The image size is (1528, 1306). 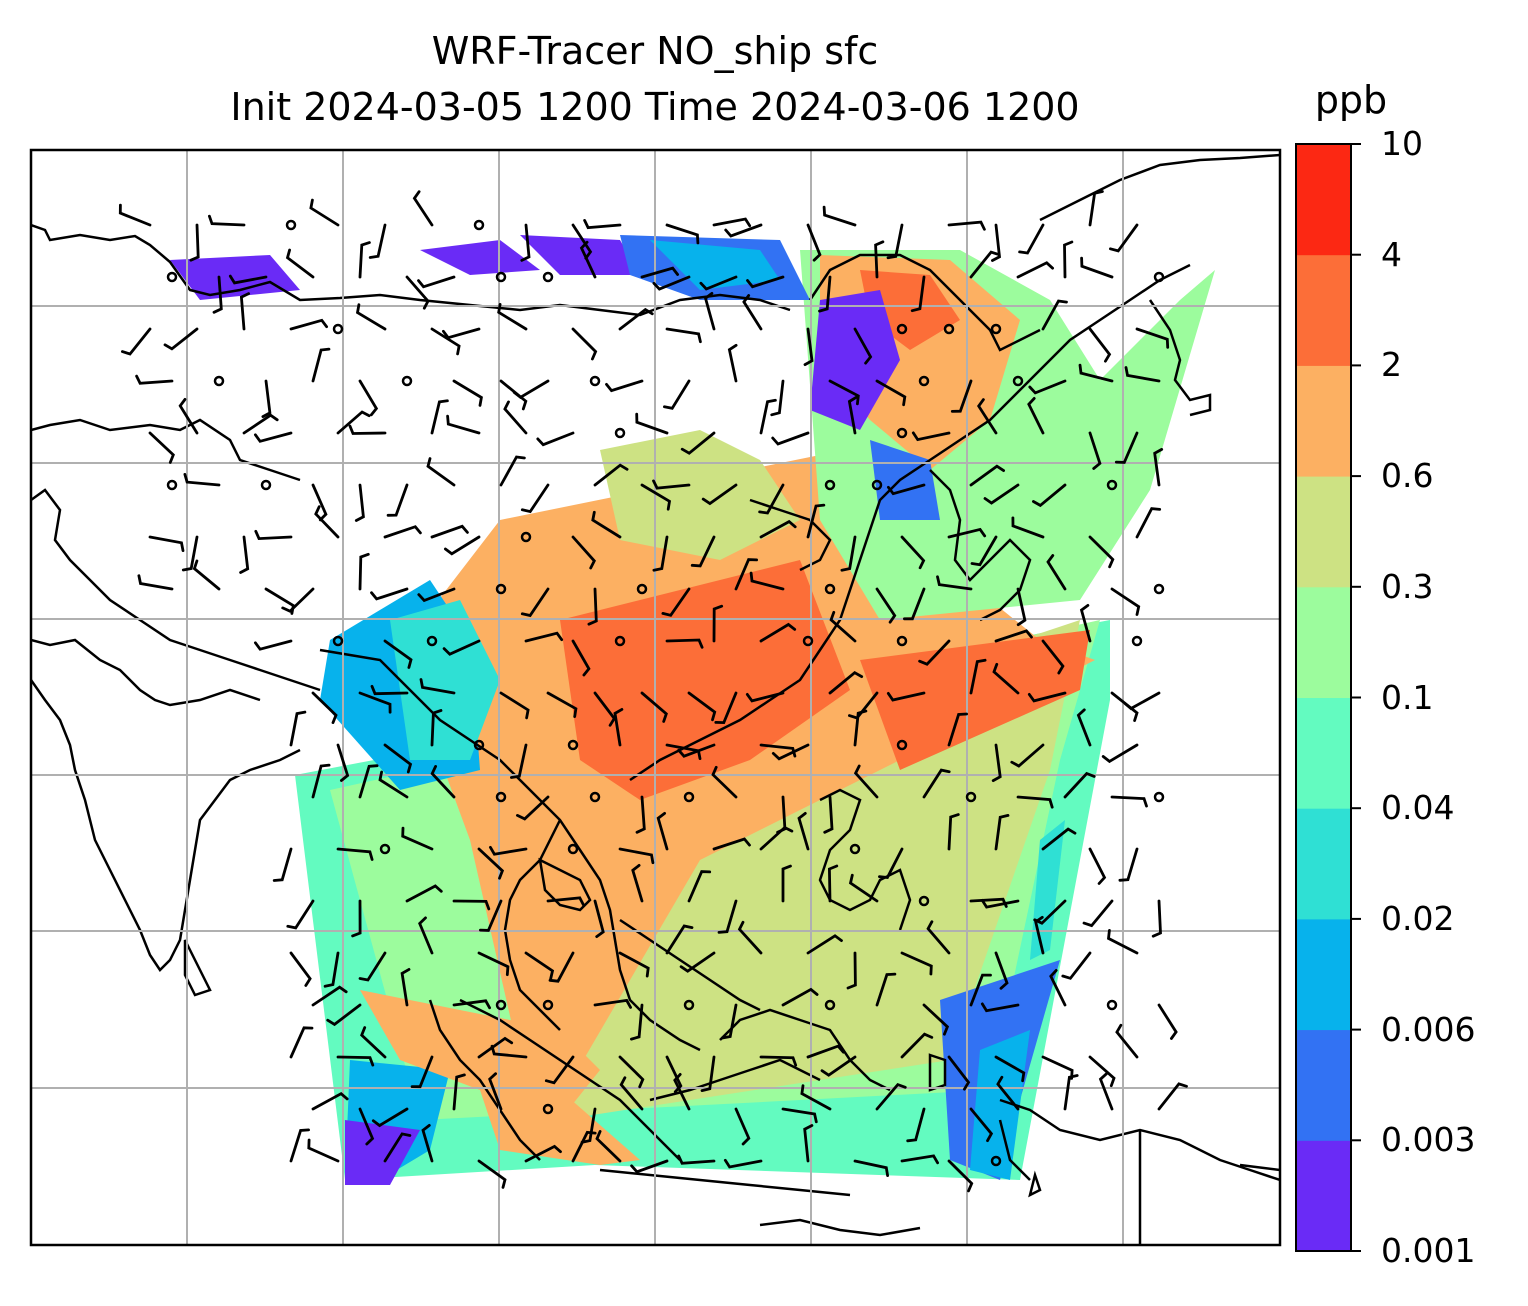 I want to click on colorbar-tick-label: 0.001, so click(x=1428, y=1250).